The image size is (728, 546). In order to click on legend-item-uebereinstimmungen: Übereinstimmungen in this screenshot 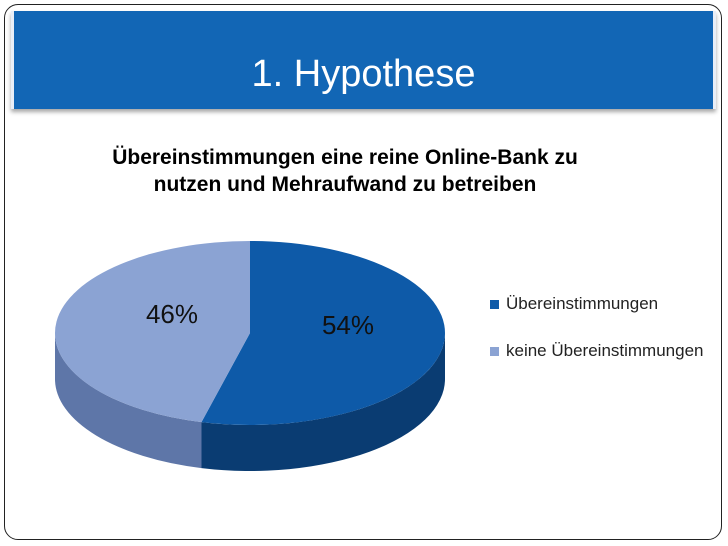, I will do `click(600, 304)`.